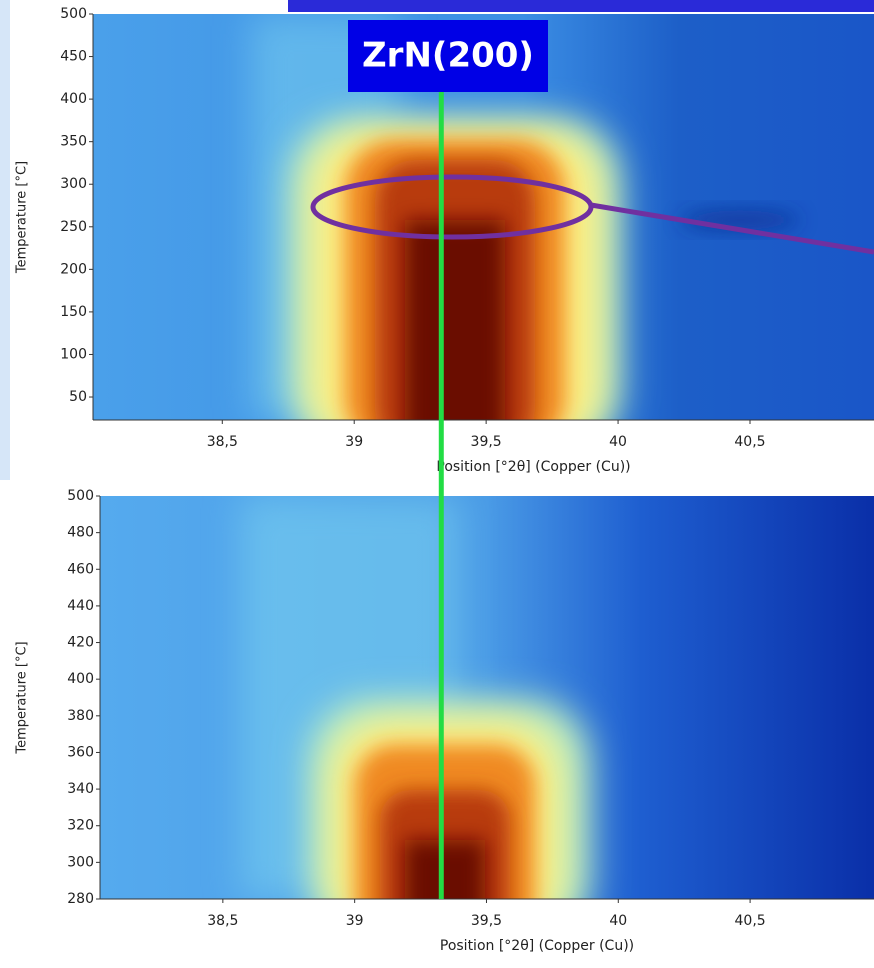 The width and height of the screenshot is (874, 968). What do you see at coordinates (73, 227) in the screenshot?
I see `y-tick-label: 250` at bounding box center [73, 227].